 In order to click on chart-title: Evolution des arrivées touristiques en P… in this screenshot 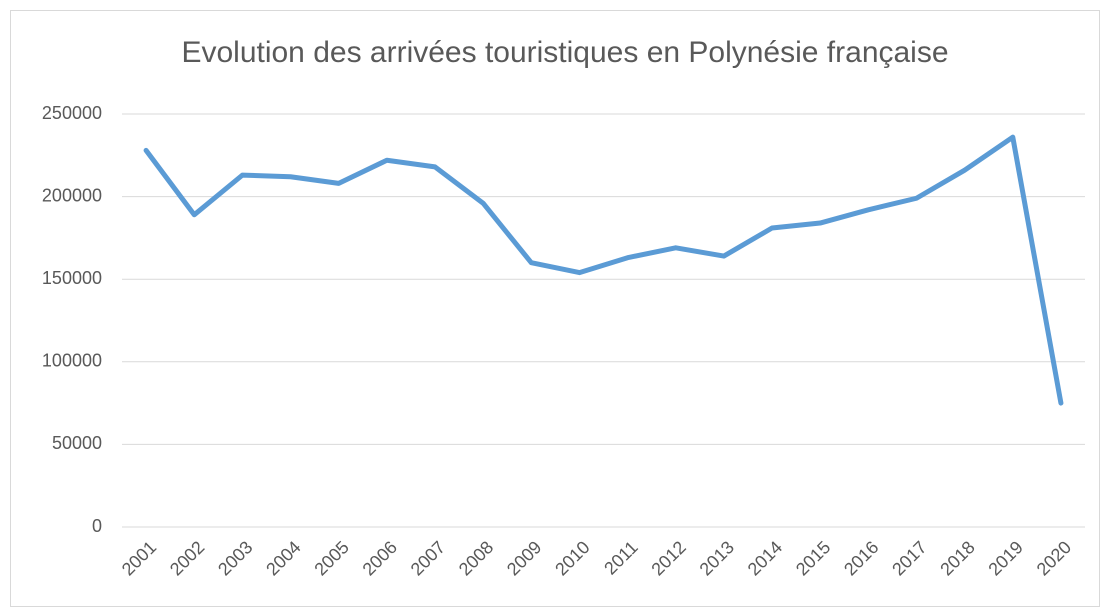, I will do `click(564, 52)`.